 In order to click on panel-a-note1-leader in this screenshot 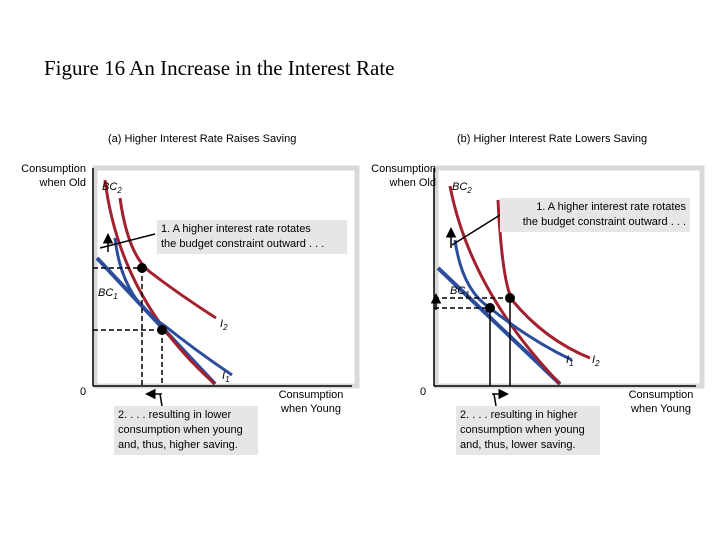, I will do `click(127, 241)`.